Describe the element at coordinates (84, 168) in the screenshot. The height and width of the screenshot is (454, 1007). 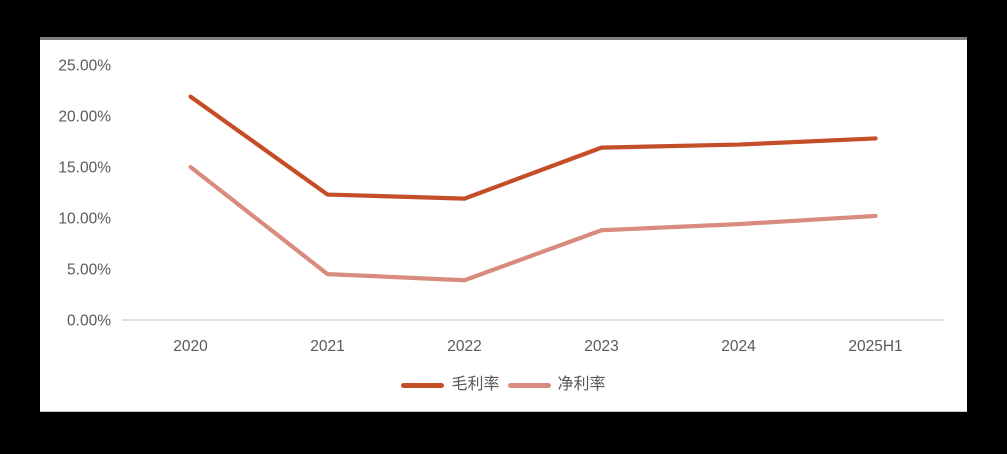
I see `y-axis-tick-label: 15.00%` at that location.